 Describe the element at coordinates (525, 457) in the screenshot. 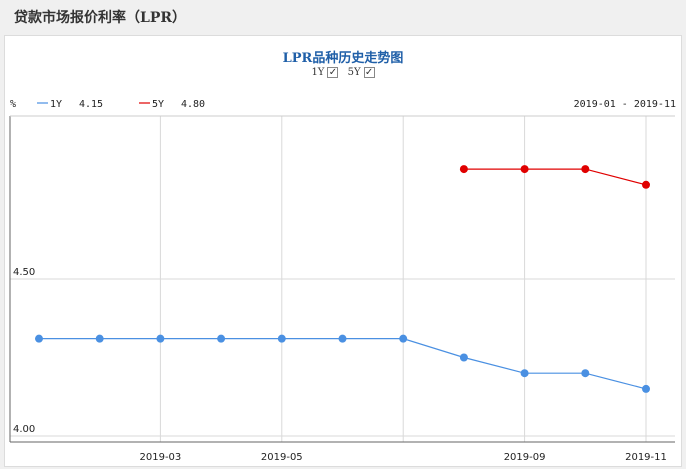

I see `x-tick-label: 2019-09` at that location.